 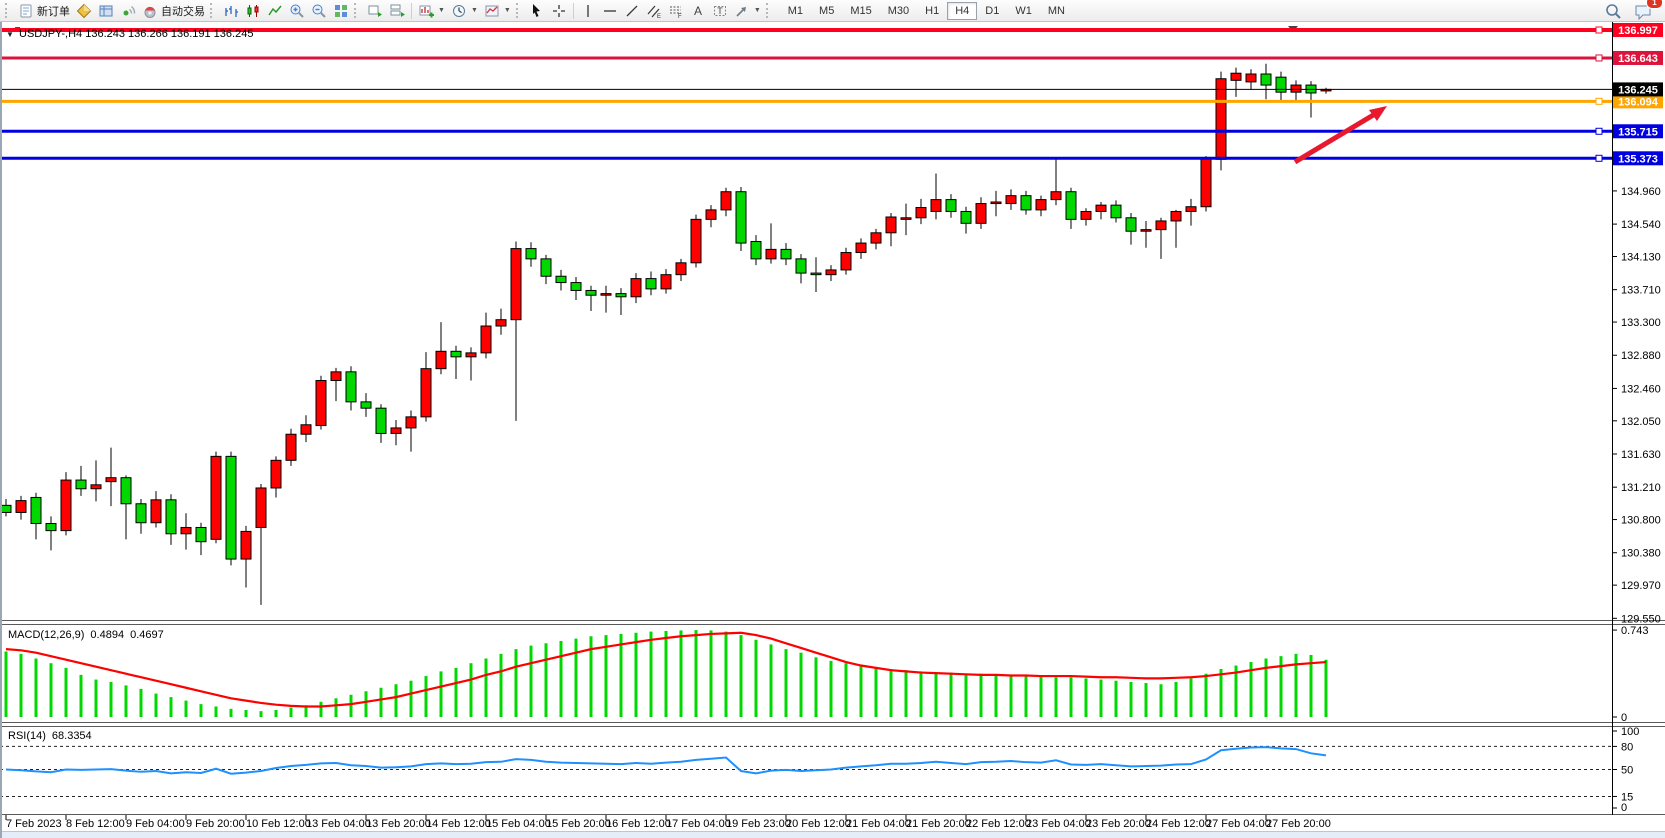 I want to click on timeframe-M1: M1, so click(x=795, y=10).